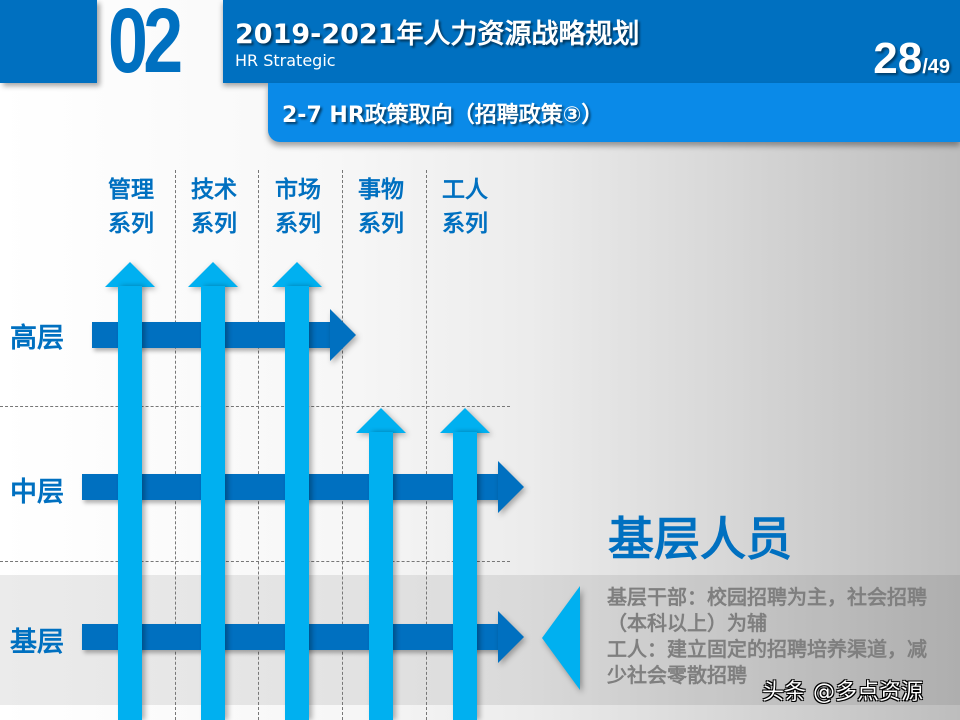 Image resolution: width=960 pixels, height=720 pixels. I want to click on page-subtitle: HR Strategic, so click(285, 60).